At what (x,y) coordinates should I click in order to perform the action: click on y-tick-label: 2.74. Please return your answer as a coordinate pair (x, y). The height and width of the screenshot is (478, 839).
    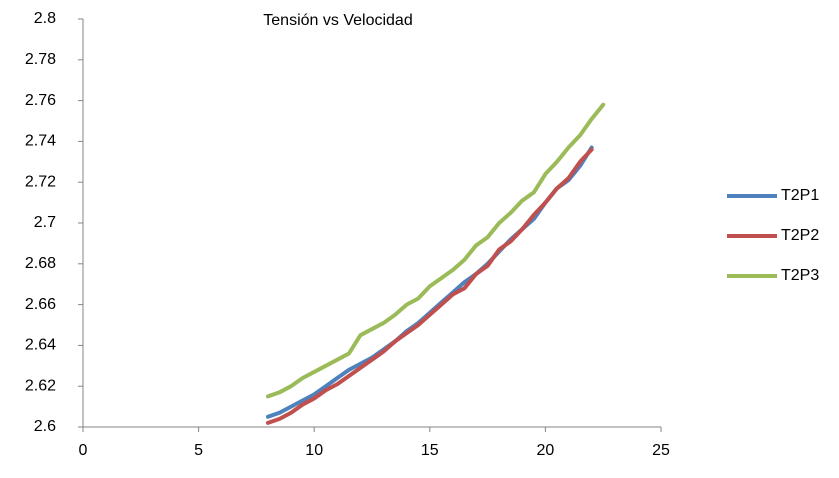
    Looking at the image, I should click on (40, 141).